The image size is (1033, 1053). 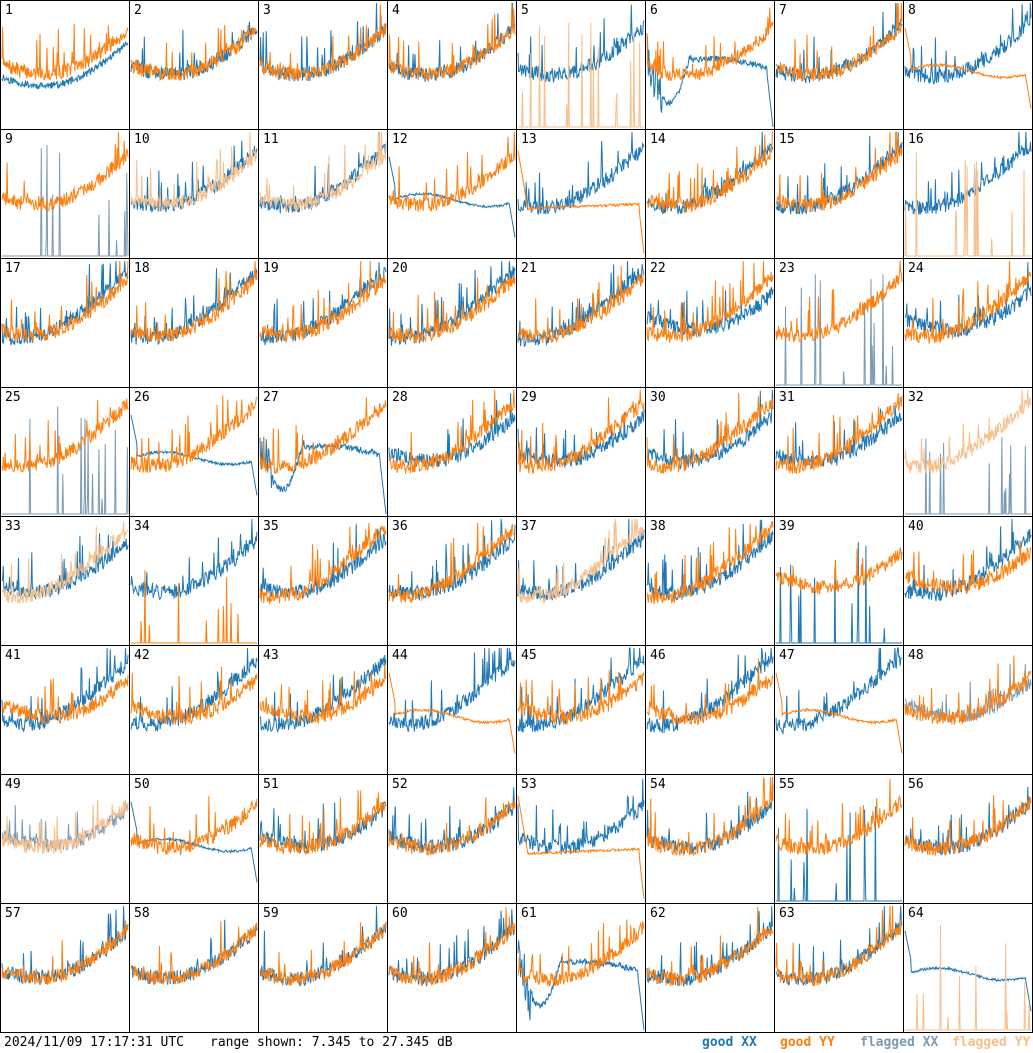 I want to click on spectrum-panel: 11, so click(x=323, y=194).